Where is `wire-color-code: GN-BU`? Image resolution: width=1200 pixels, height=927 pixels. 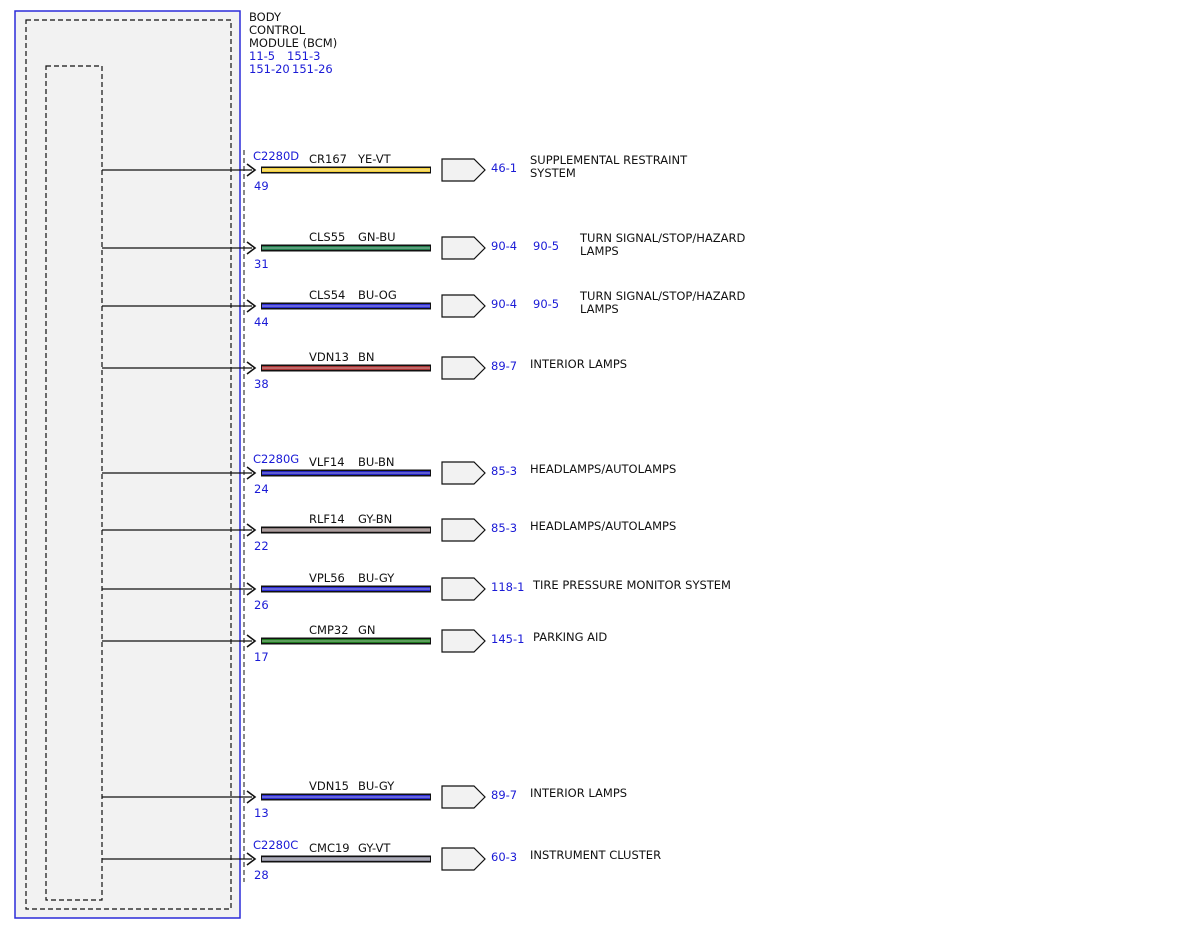
wire-color-code: GN-BU is located at coordinates (377, 237).